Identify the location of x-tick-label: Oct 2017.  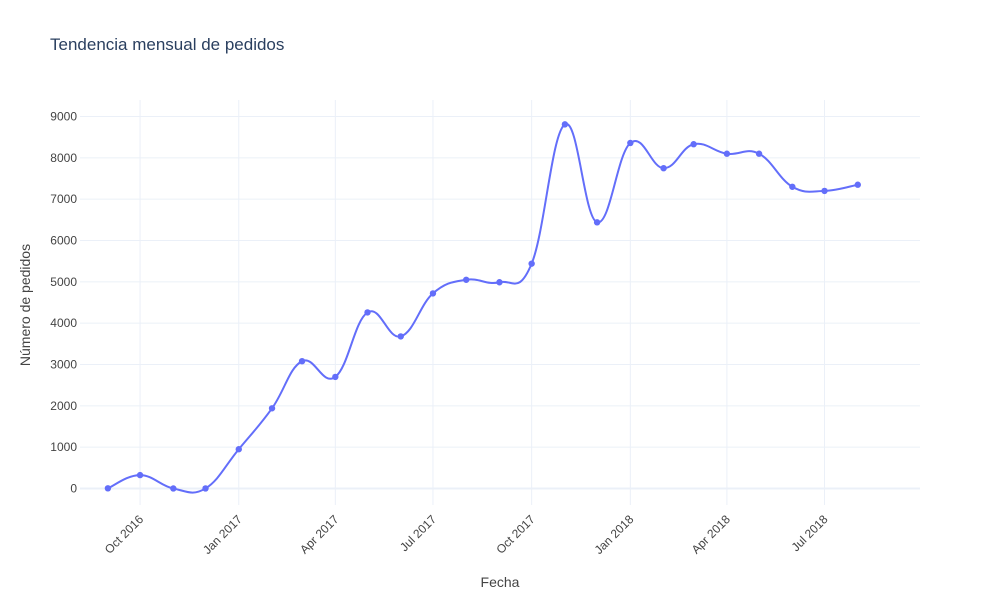
(515, 534).